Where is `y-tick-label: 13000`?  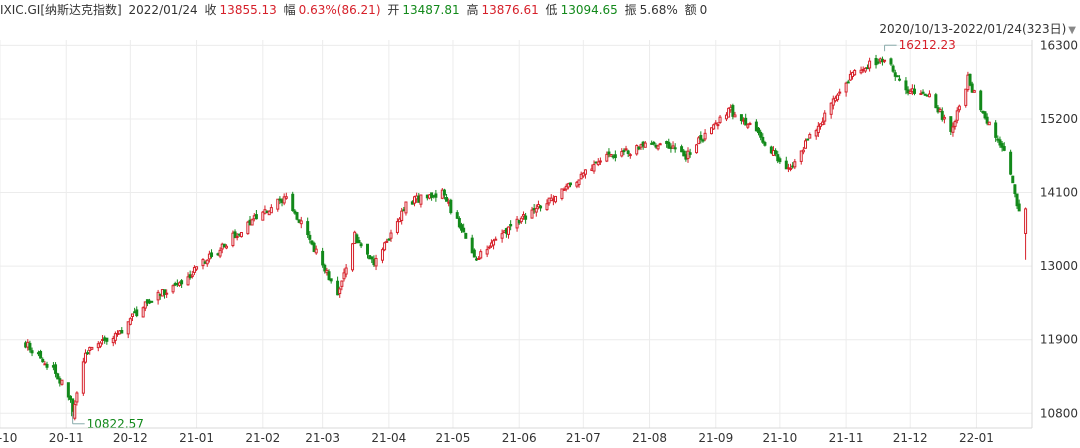 y-tick-label: 13000 is located at coordinates (1059, 266).